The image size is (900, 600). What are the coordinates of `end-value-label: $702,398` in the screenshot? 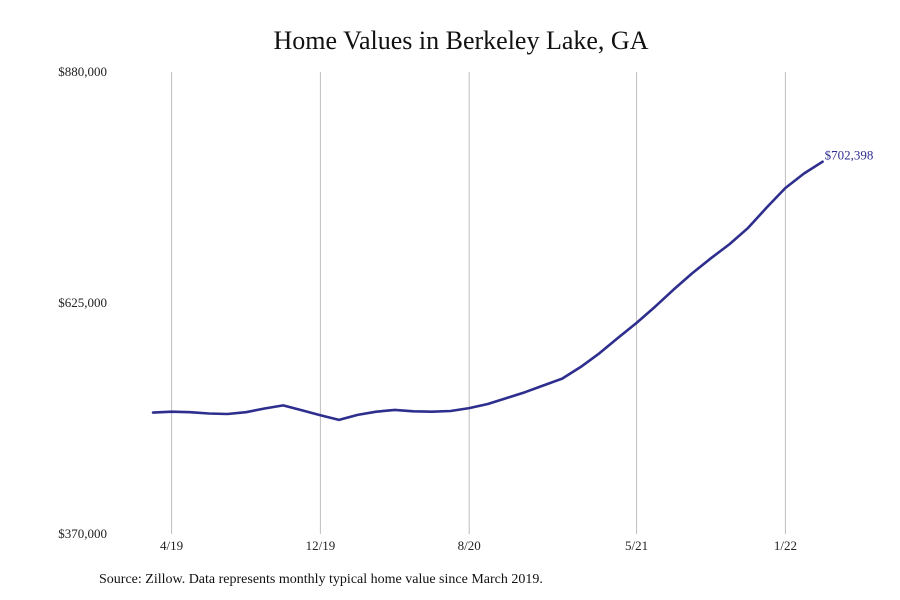 It's located at (849, 155).